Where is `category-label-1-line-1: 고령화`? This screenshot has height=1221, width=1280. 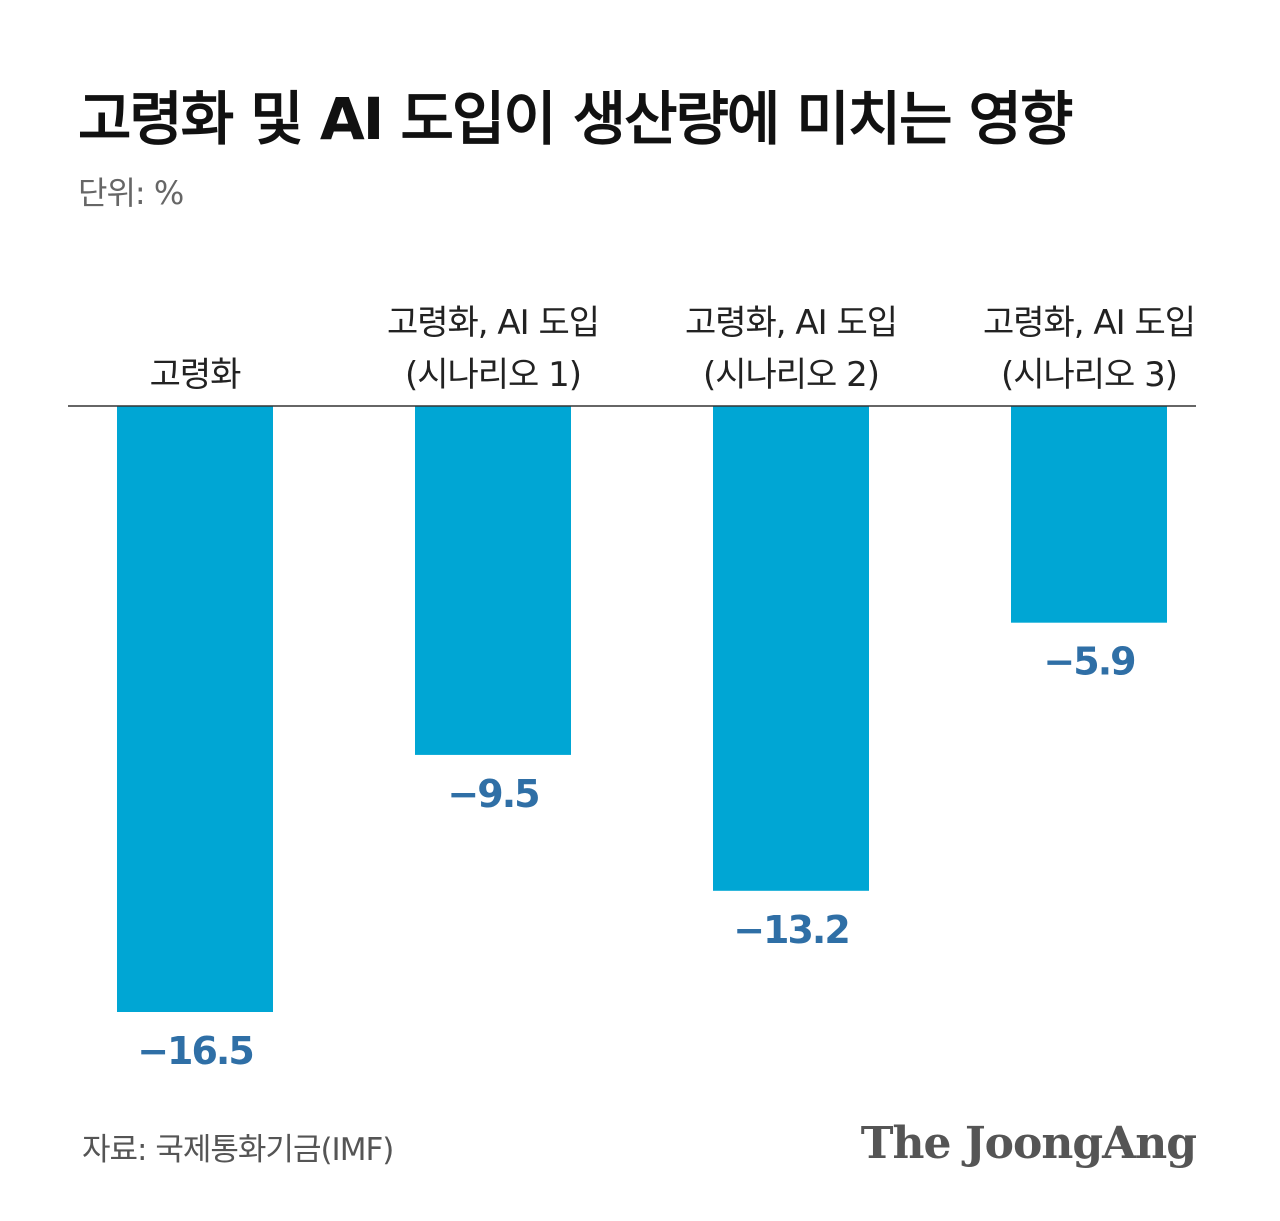 category-label-1-line-1: 고령화 is located at coordinates (196, 375).